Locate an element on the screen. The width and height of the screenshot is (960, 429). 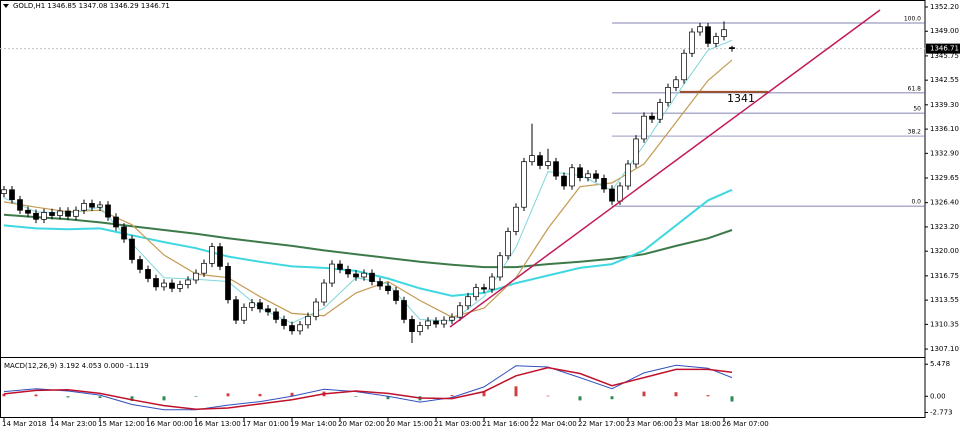
y-tick-label: 1352.20 is located at coordinates (944, 7).